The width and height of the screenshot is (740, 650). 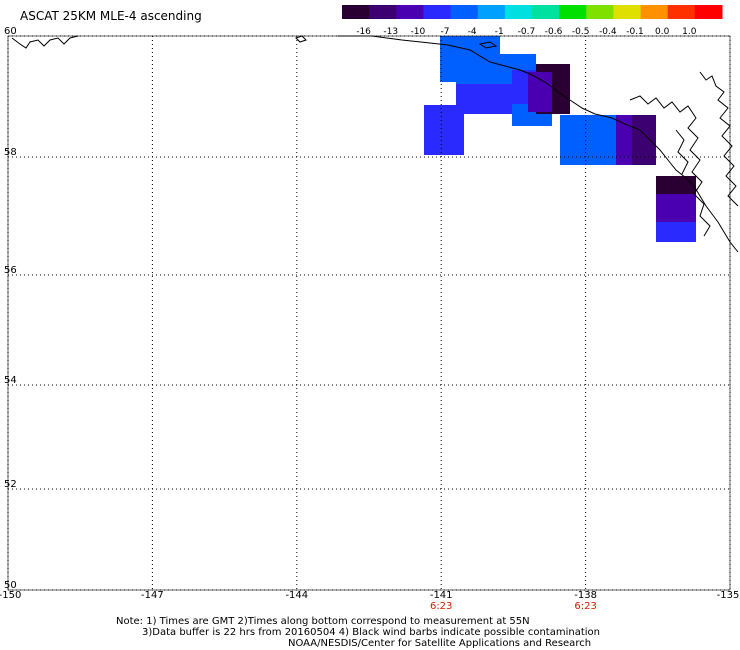 What do you see at coordinates (10, 152) in the screenshot?
I see `latitude-label: 58` at bounding box center [10, 152].